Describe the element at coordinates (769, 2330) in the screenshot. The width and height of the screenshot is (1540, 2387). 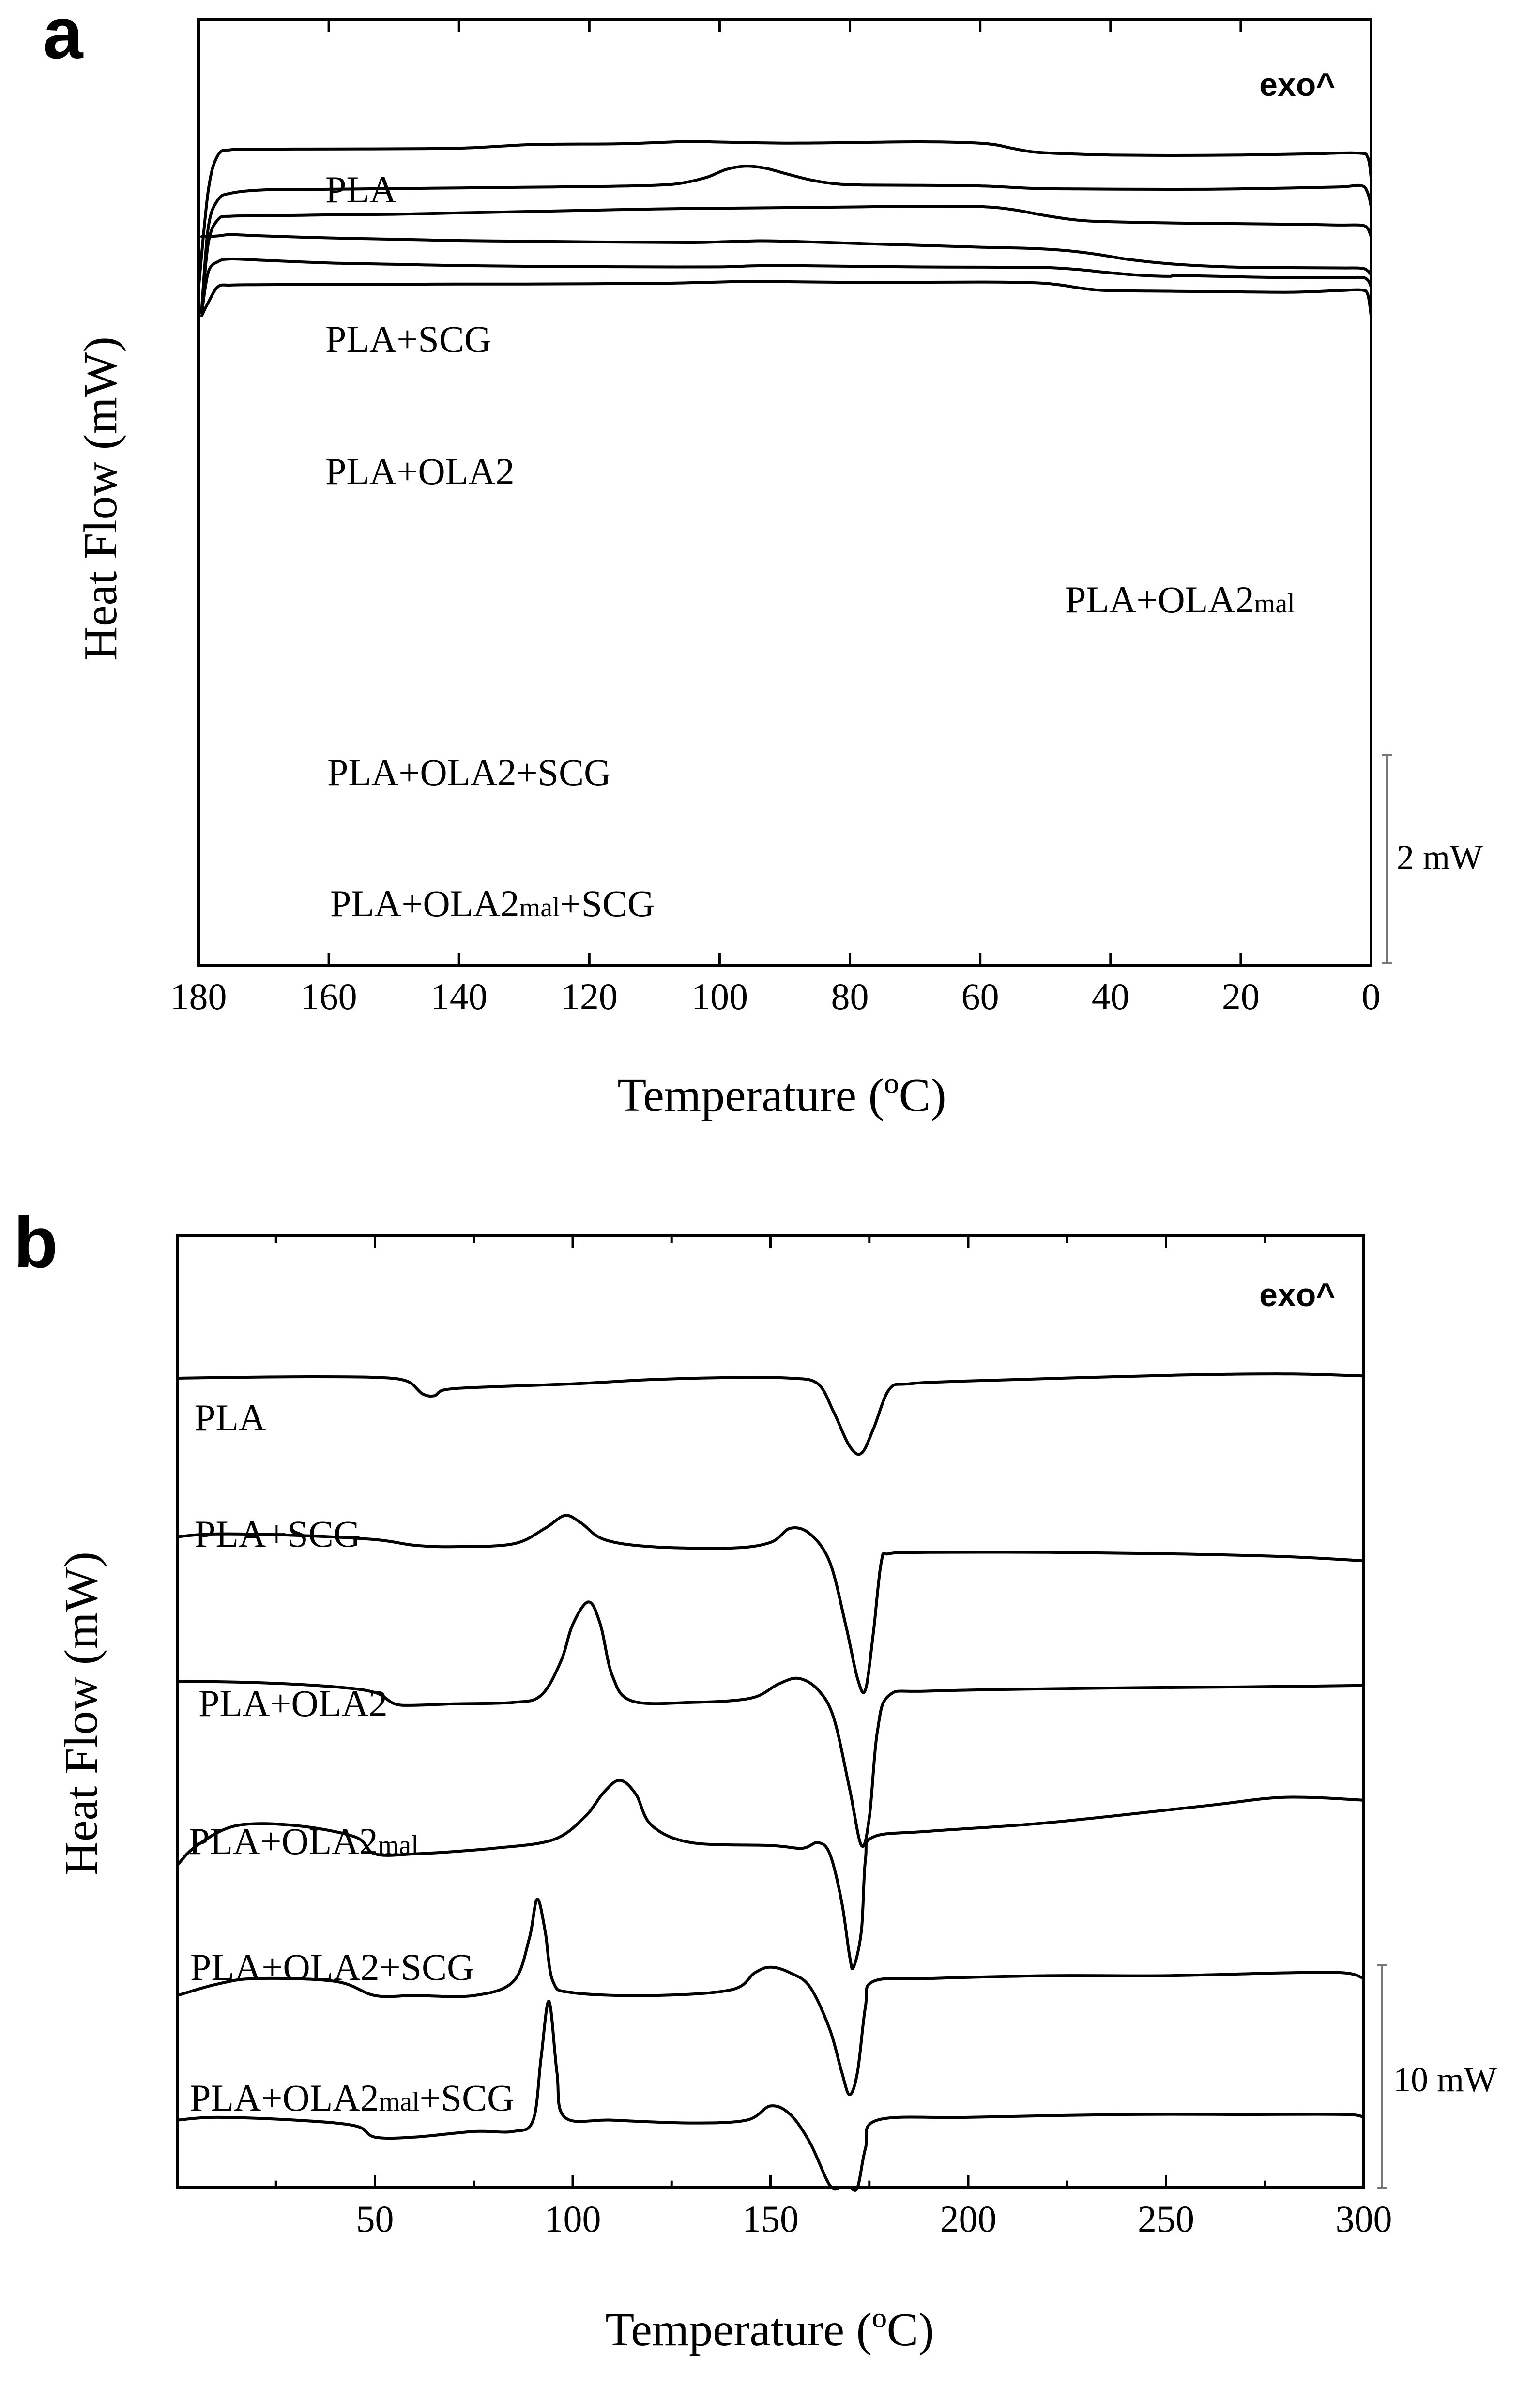
I see `panel-b-x-axis-title: Temperature (ºC)` at that location.